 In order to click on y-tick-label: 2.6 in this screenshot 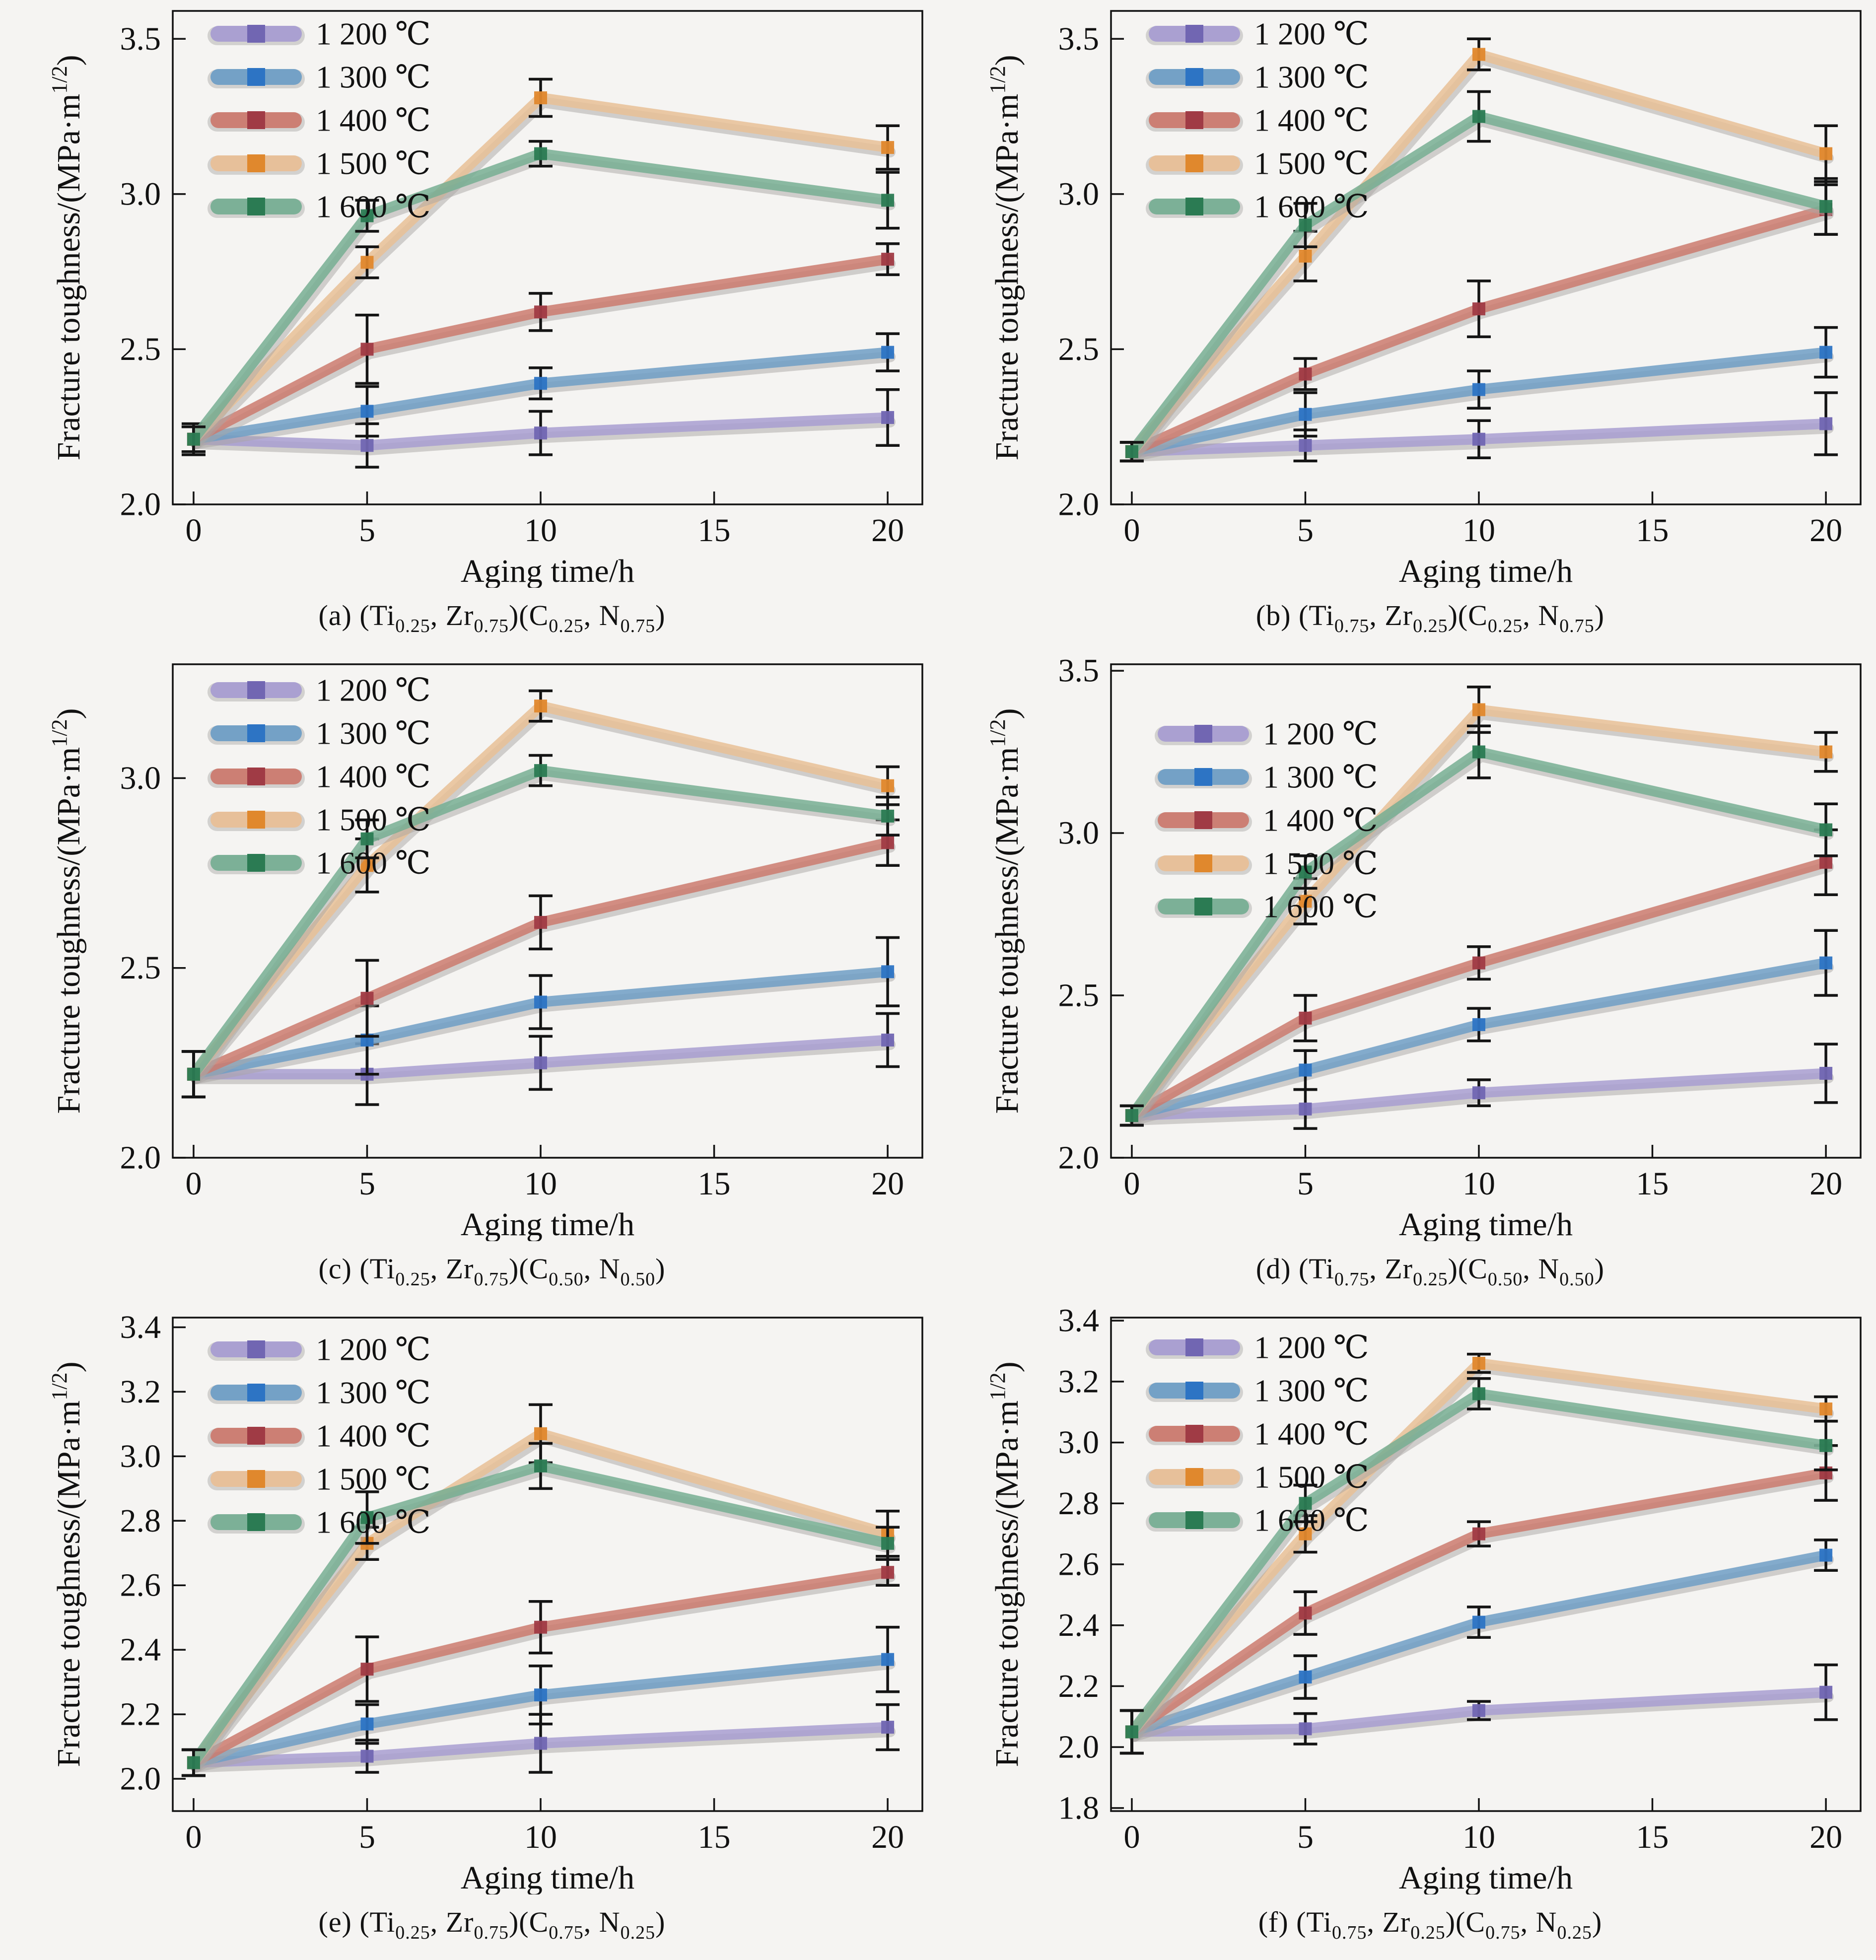, I will do `click(1079, 1564)`.